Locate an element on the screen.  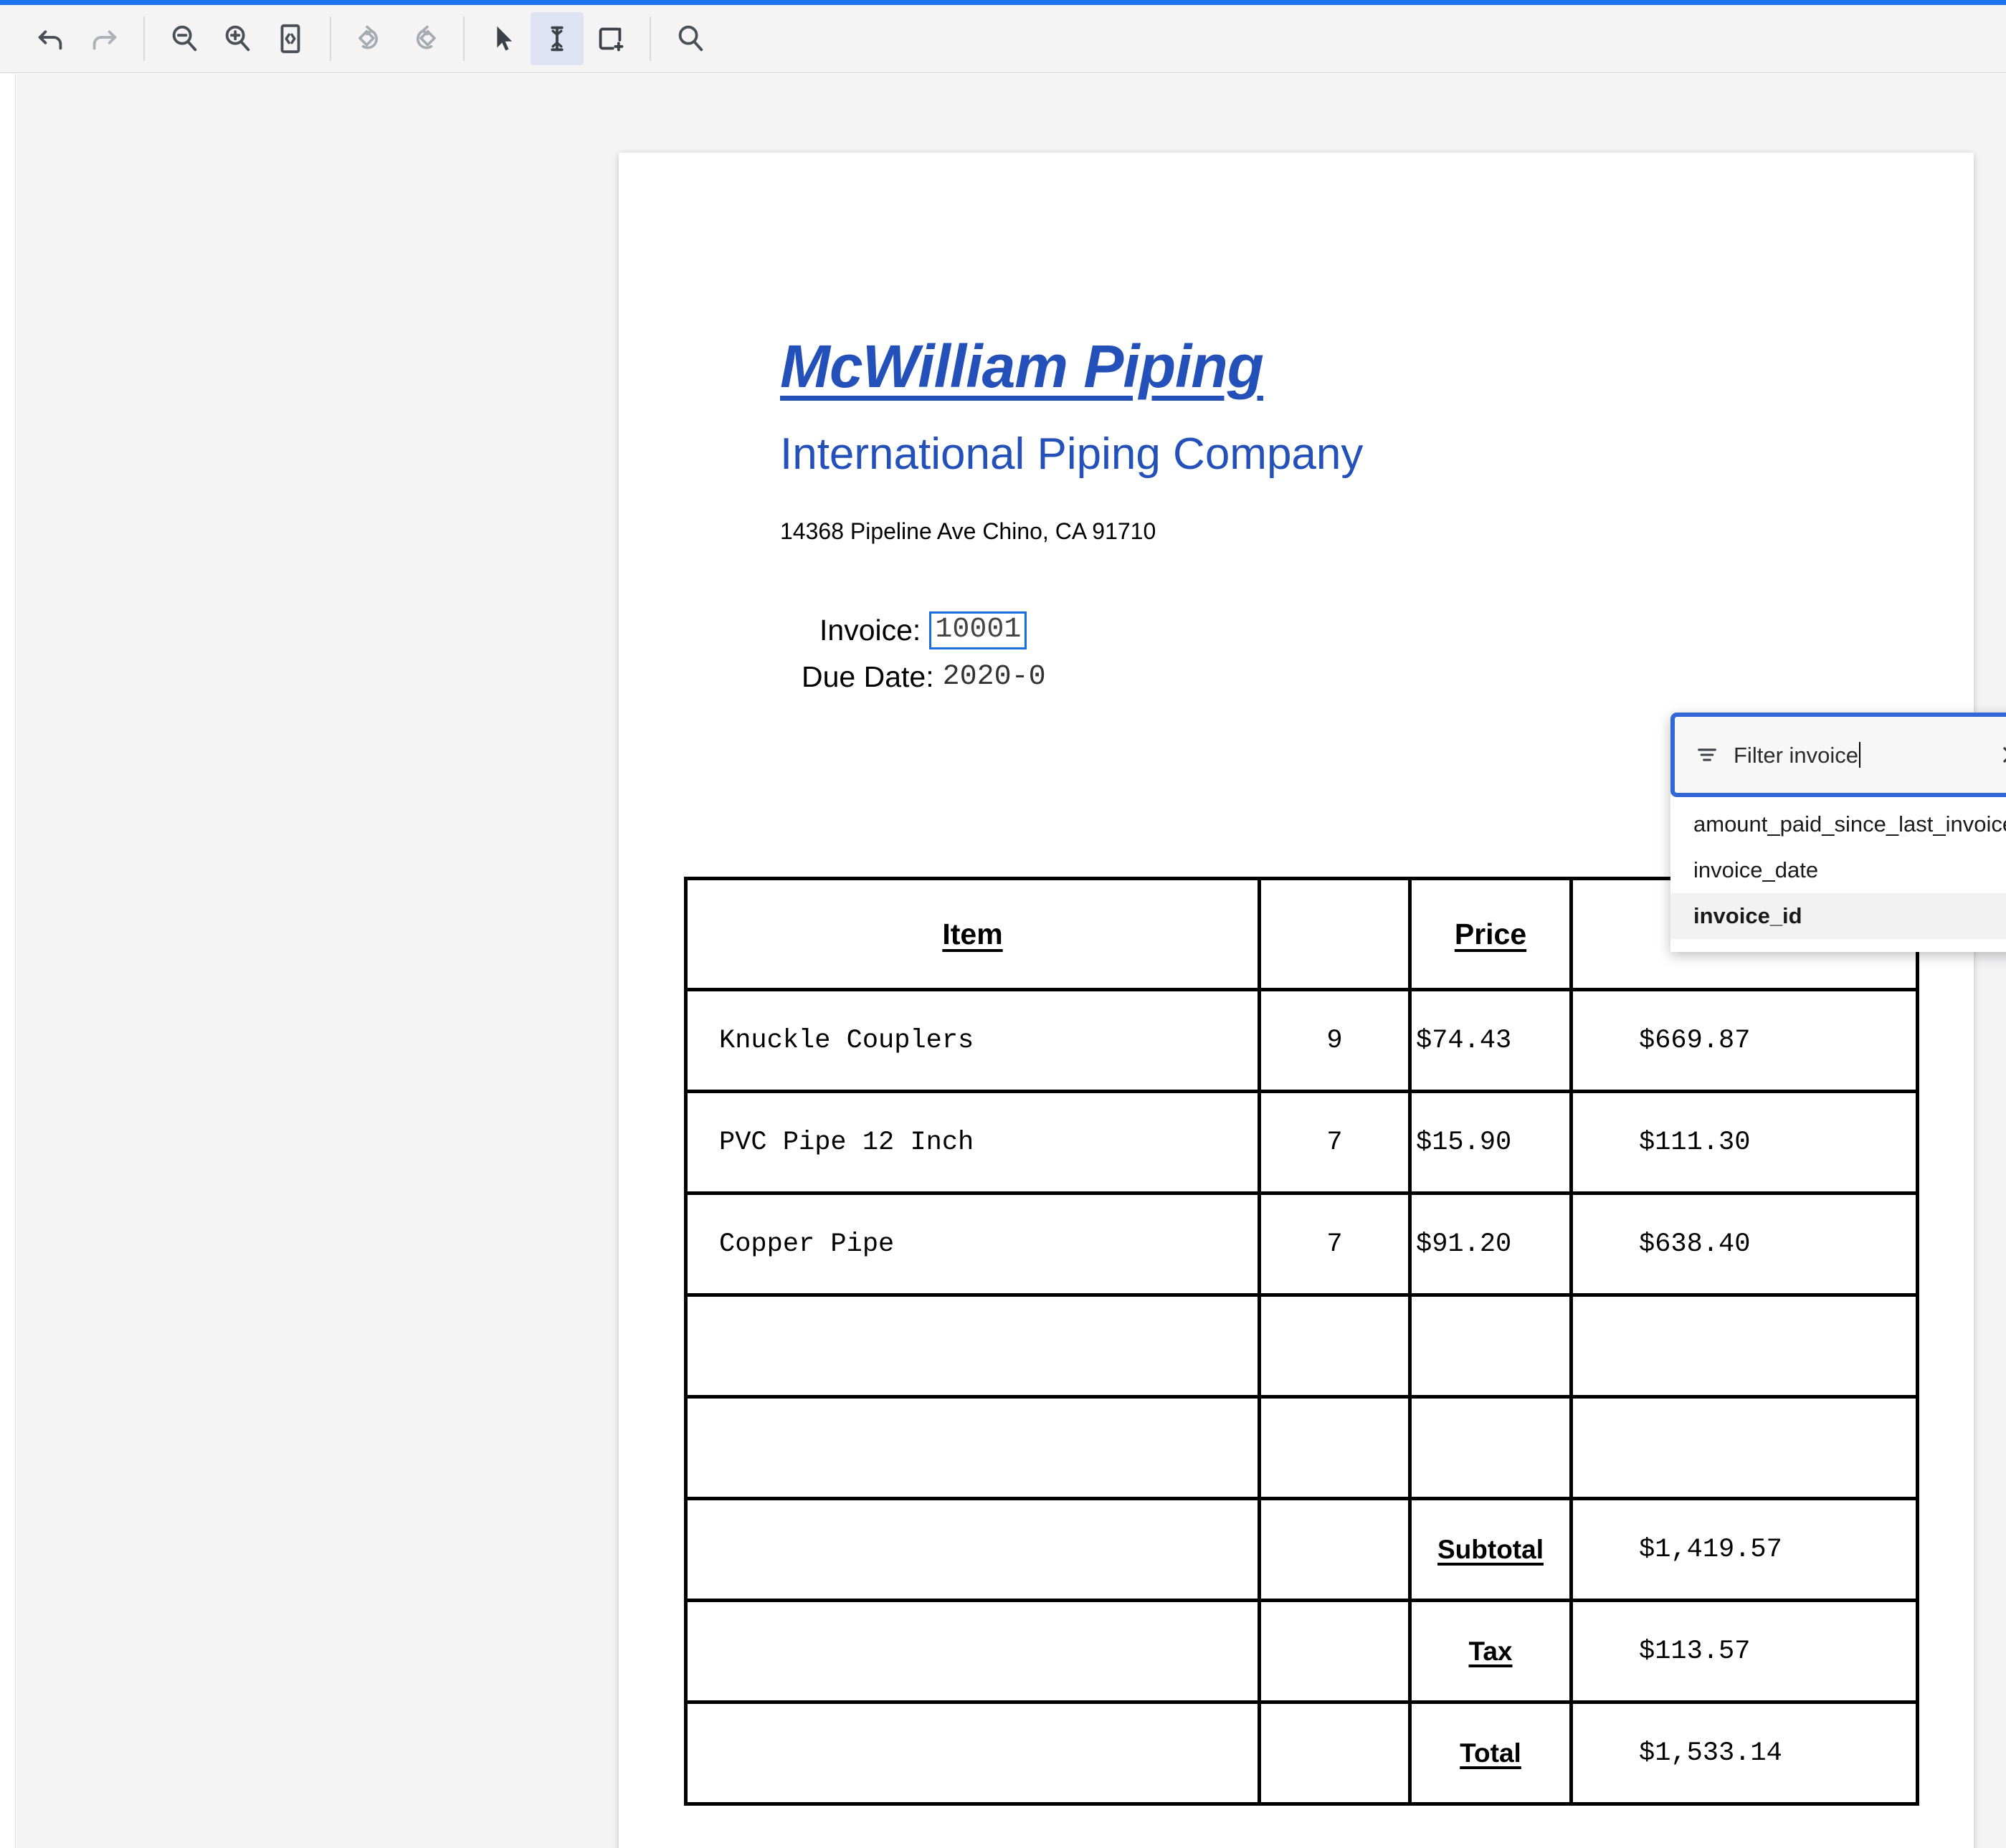
search-button is located at coordinates (690, 38).